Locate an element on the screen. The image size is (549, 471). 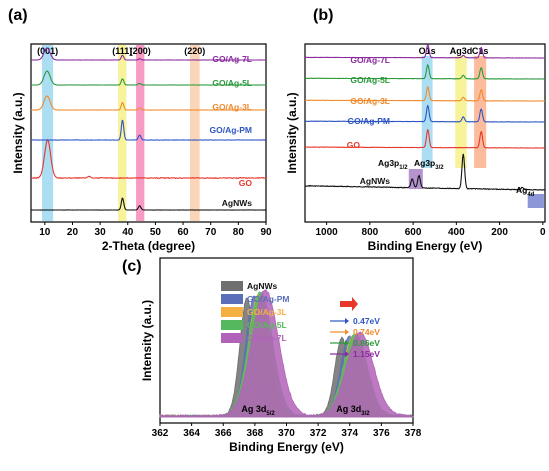
x-tick-label: 50 is located at coordinates (156, 232).